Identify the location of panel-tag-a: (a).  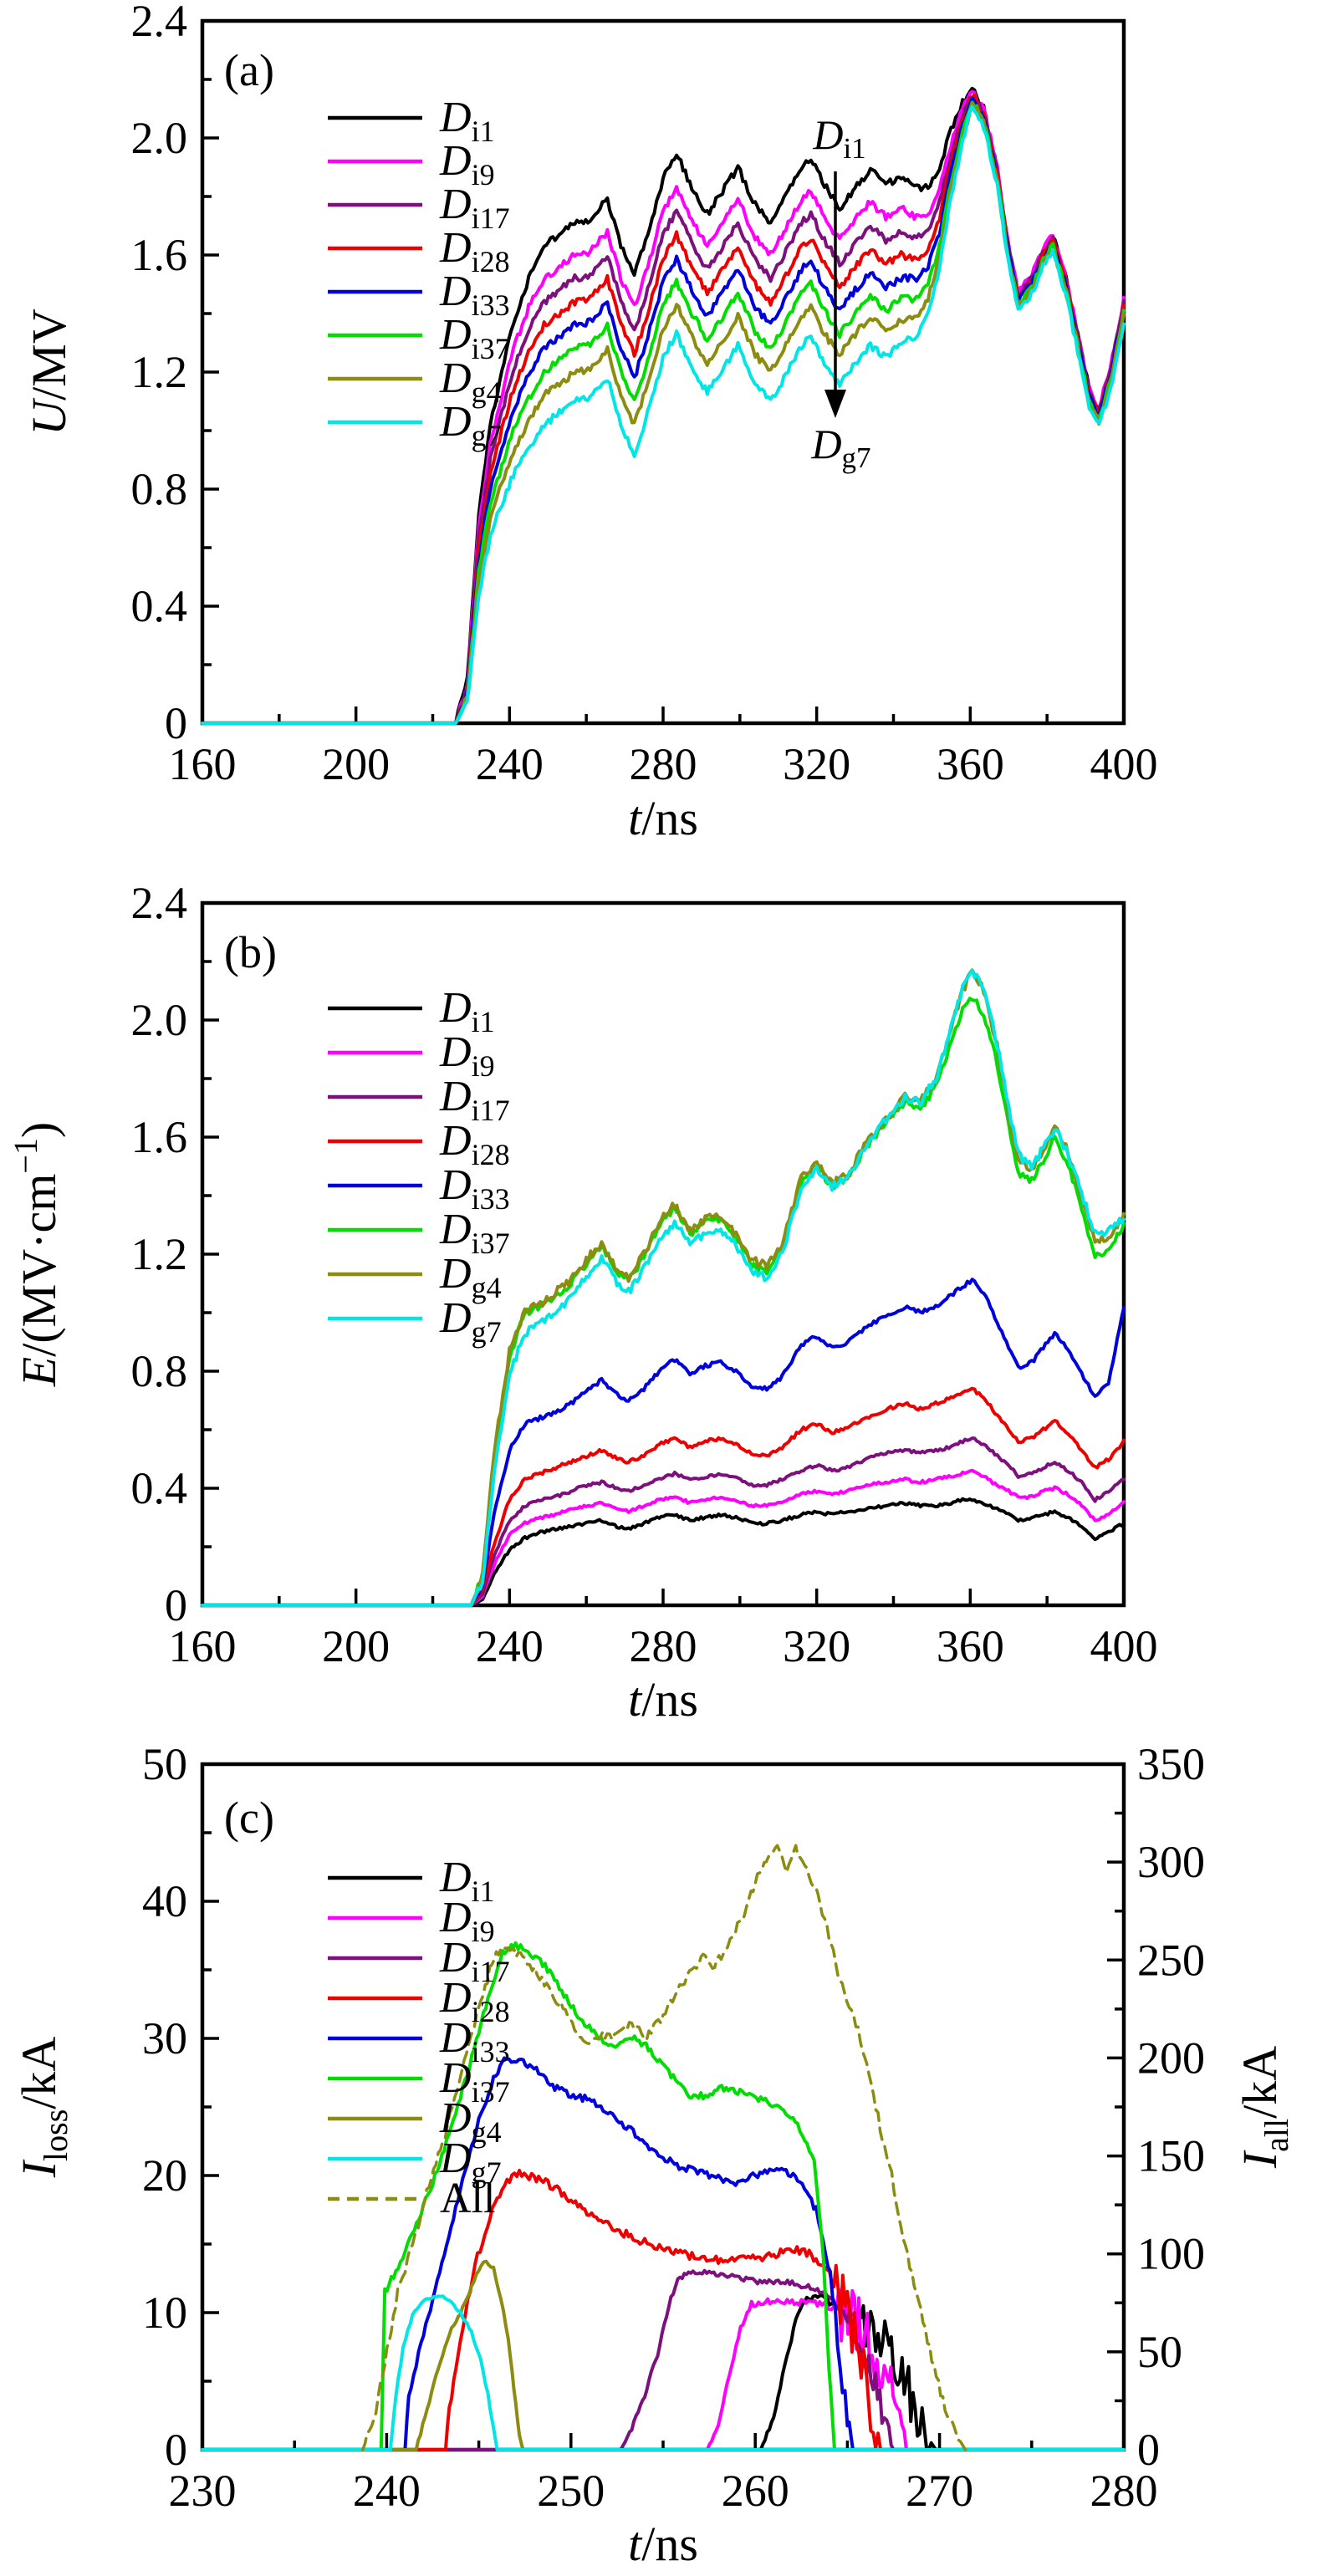
(249, 70).